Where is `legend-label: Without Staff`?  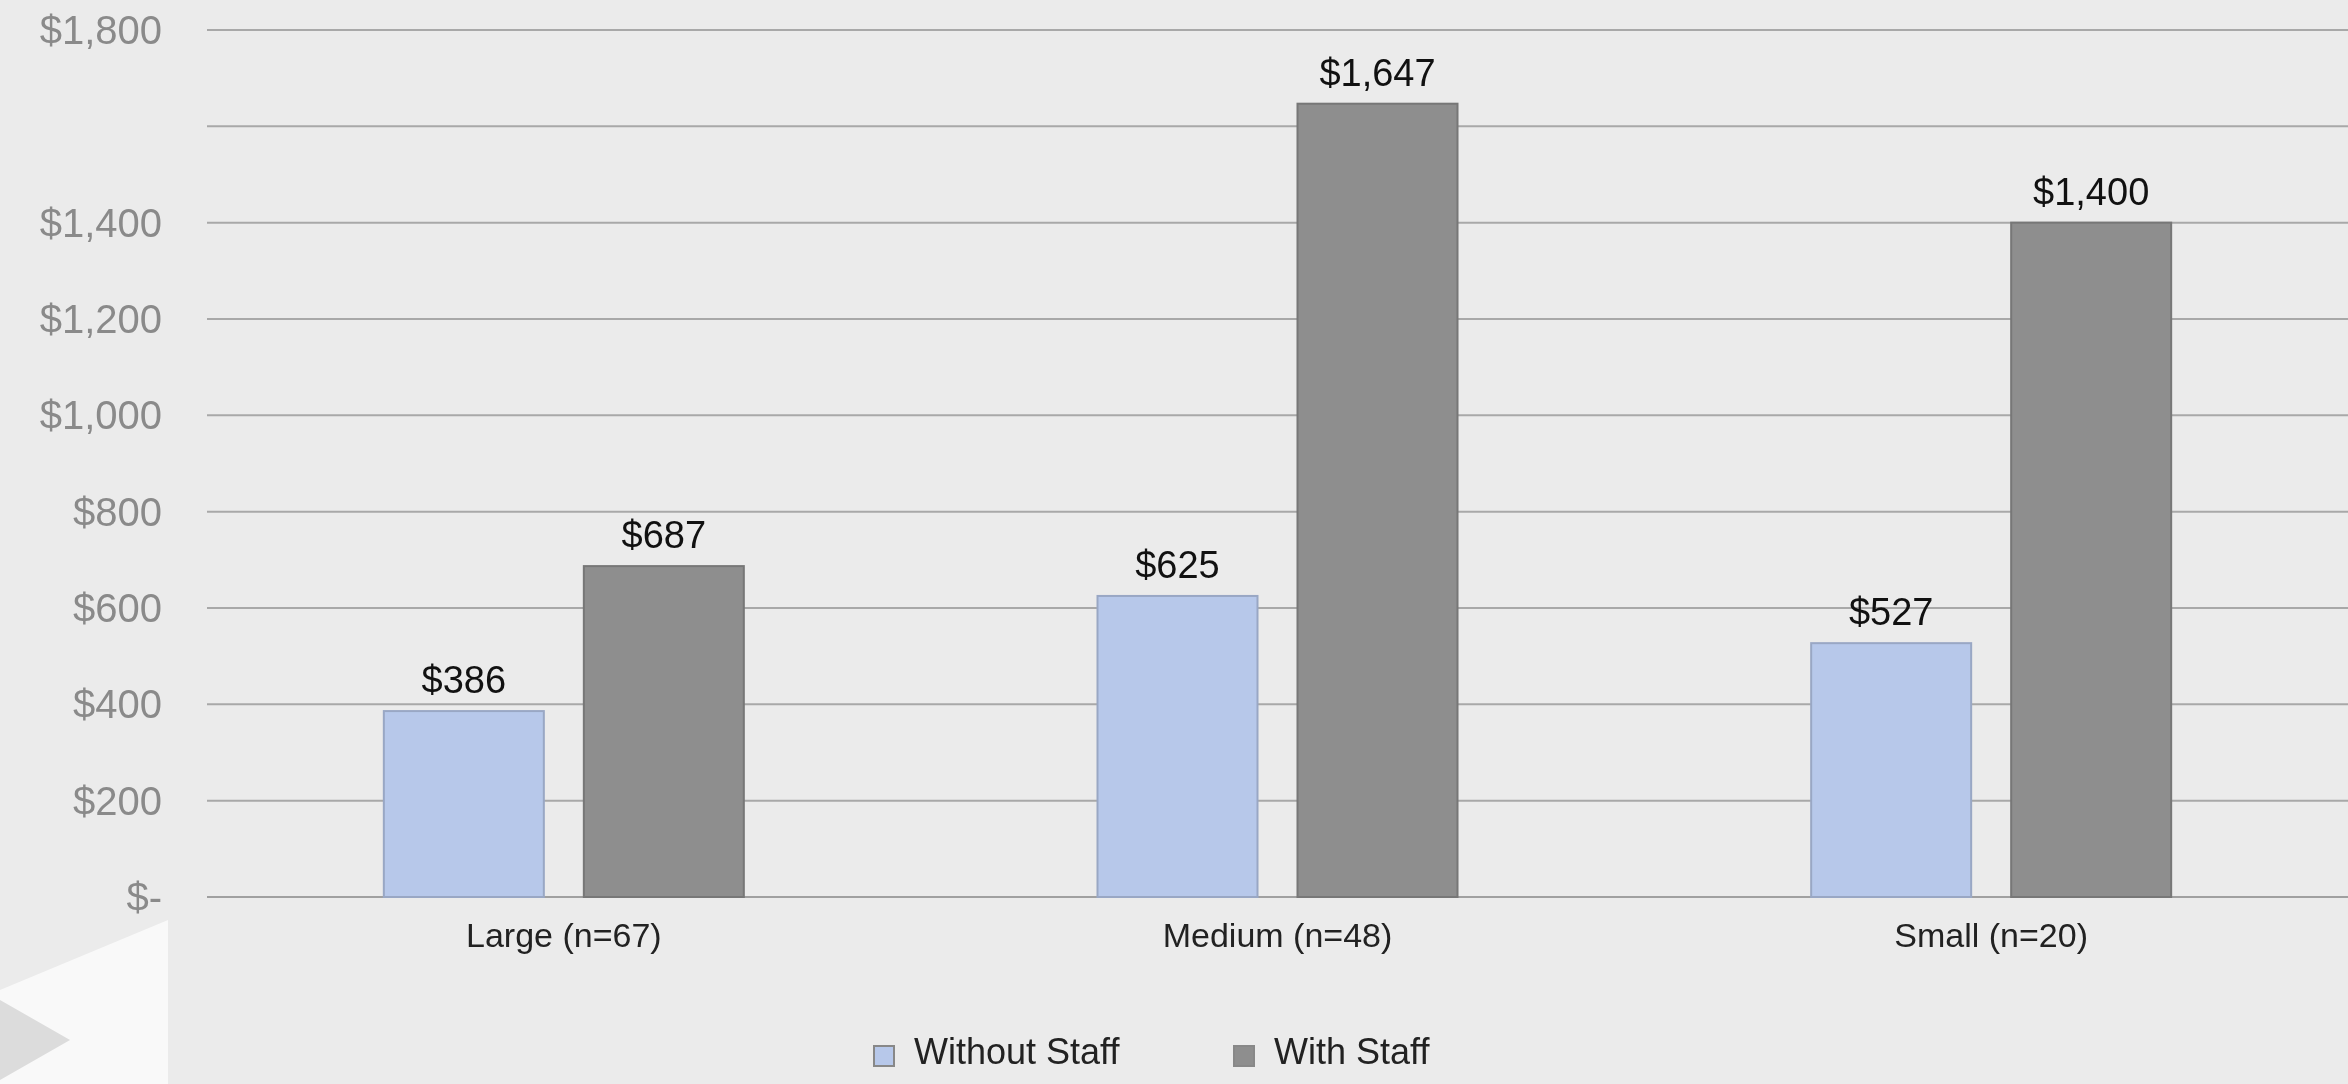 legend-label: Without Staff is located at coordinates (1017, 1051).